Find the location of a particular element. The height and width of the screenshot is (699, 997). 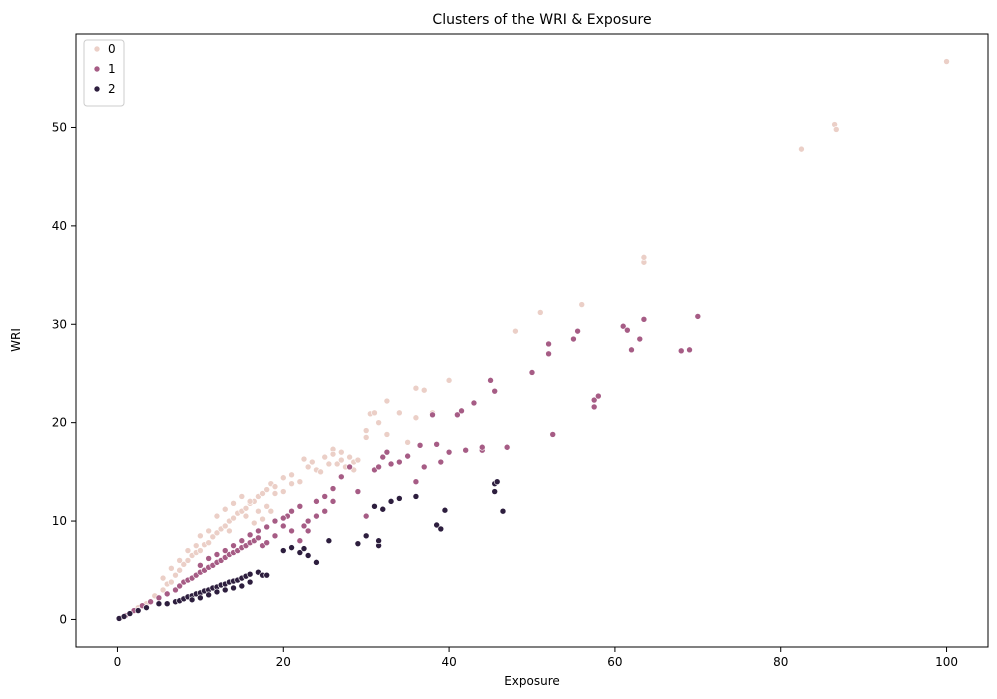

x-tick-label: 0 is located at coordinates (118, 662).